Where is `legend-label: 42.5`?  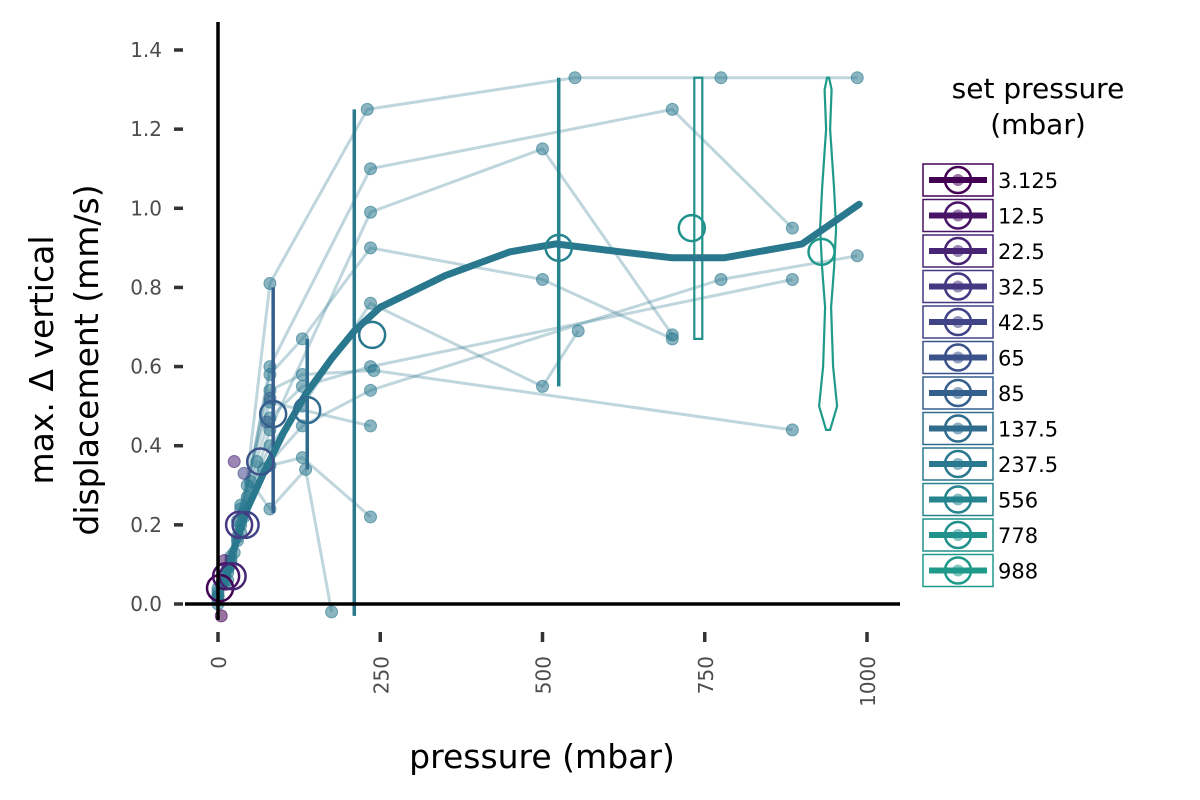 legend-label: 42.5 is located at coordinates (1021, 323).